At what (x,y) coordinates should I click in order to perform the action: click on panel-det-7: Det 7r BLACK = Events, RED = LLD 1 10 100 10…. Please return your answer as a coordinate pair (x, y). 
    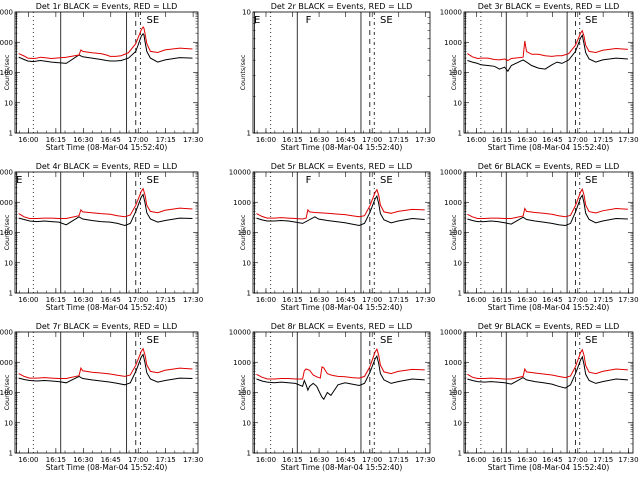
    Looking at the image, I should click on (101, 397).